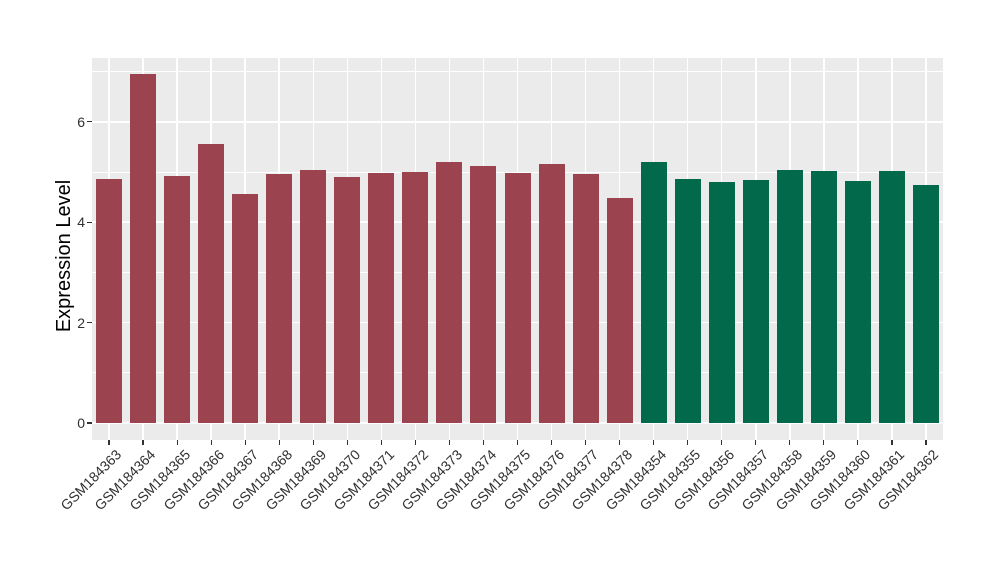 The width and height of the screenshot is (1000, 580). Describe the element at coordinates (517, 121) in the screenshot. I see `major-gridline` at that location.